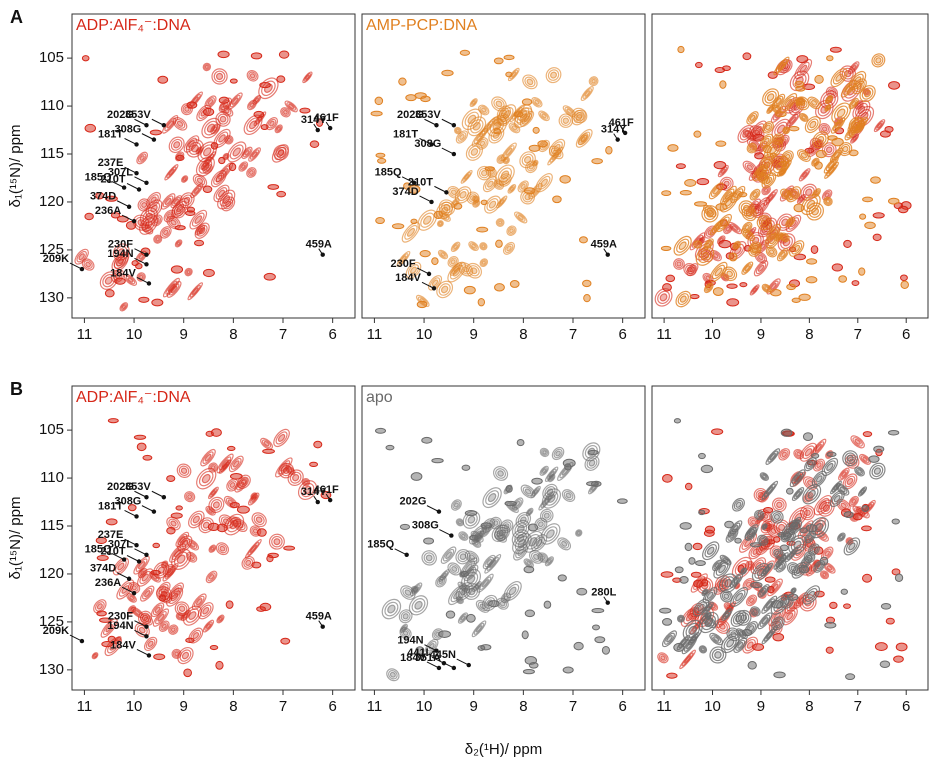 Image resolution: width=930 pixels, height=764 pixels. Describe the element at coordinates (111, 163) in the screenshot. I see `peak-label: 237E` at that location.